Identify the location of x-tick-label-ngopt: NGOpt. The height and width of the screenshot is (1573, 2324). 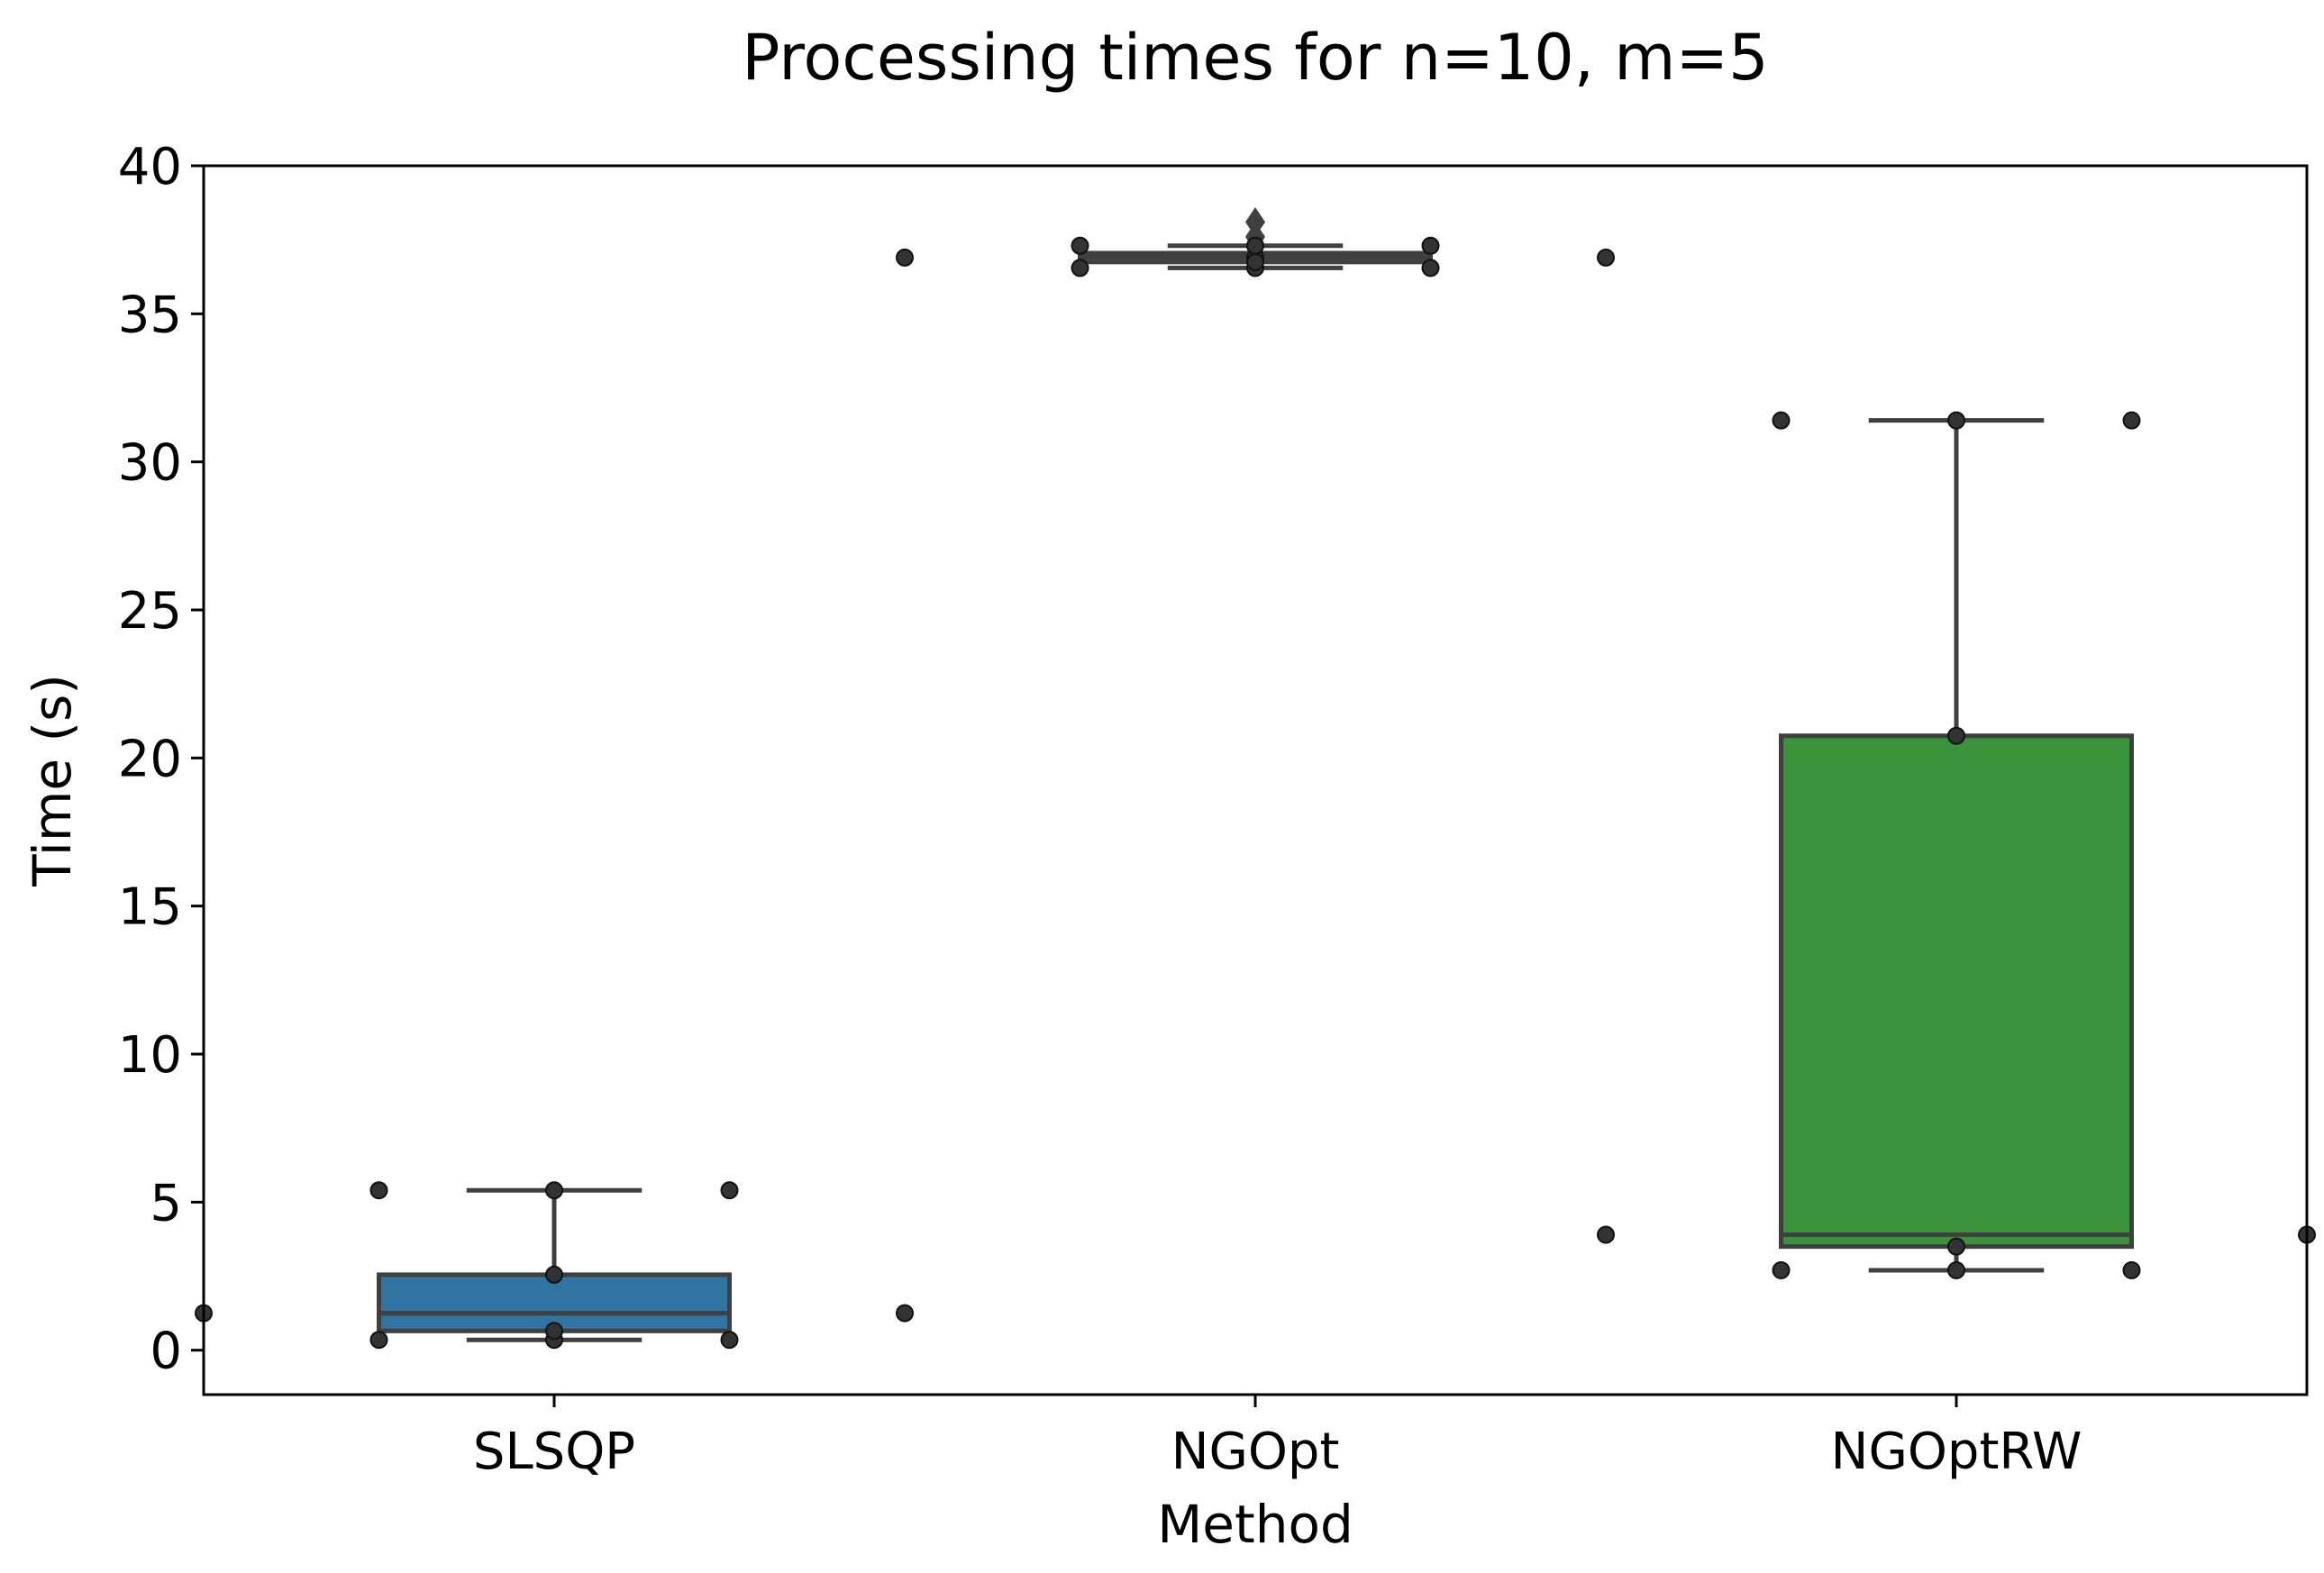
(1255, 1452).